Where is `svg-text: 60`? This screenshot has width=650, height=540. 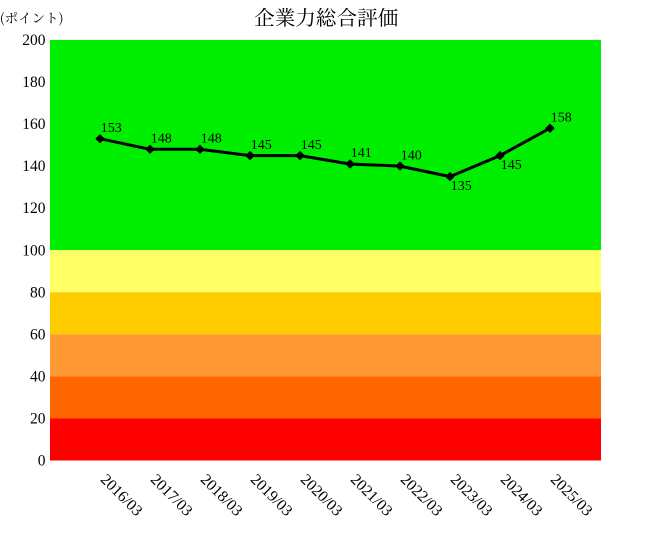 svg-text: 60 is located at coordinates (38, 334).